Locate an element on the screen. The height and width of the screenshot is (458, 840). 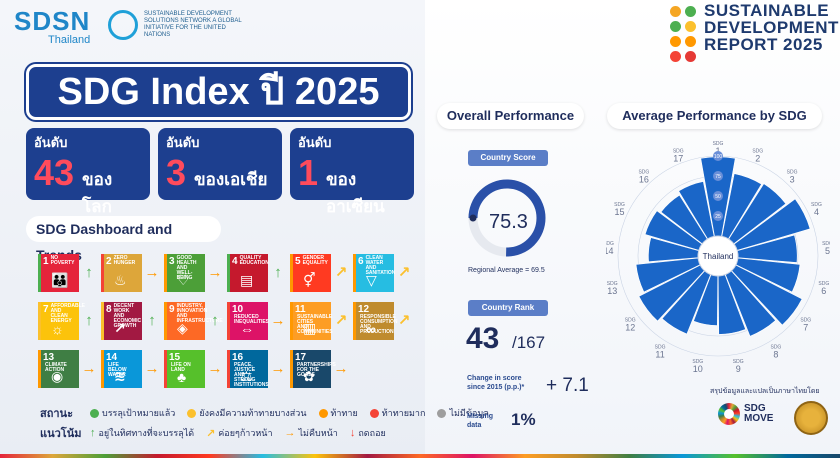
polar-category-label-number: 7 is located at coordinates (805, 327).